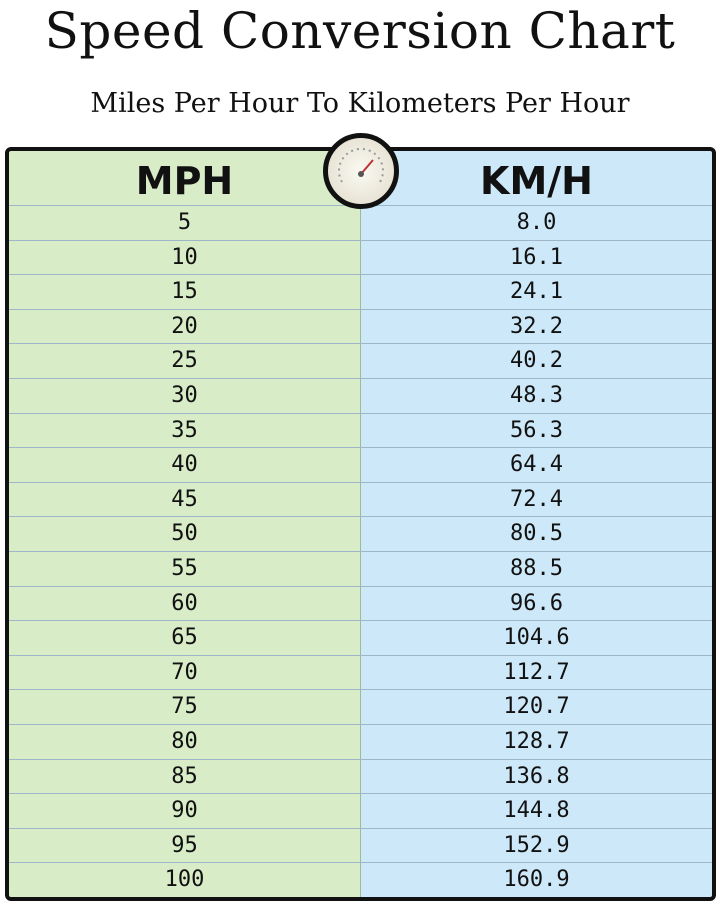 This screenshot has height=905, width=720. Describe the element at coordinates (184, 568) in the screenshot. I see `mph-cell: 55` at that location.